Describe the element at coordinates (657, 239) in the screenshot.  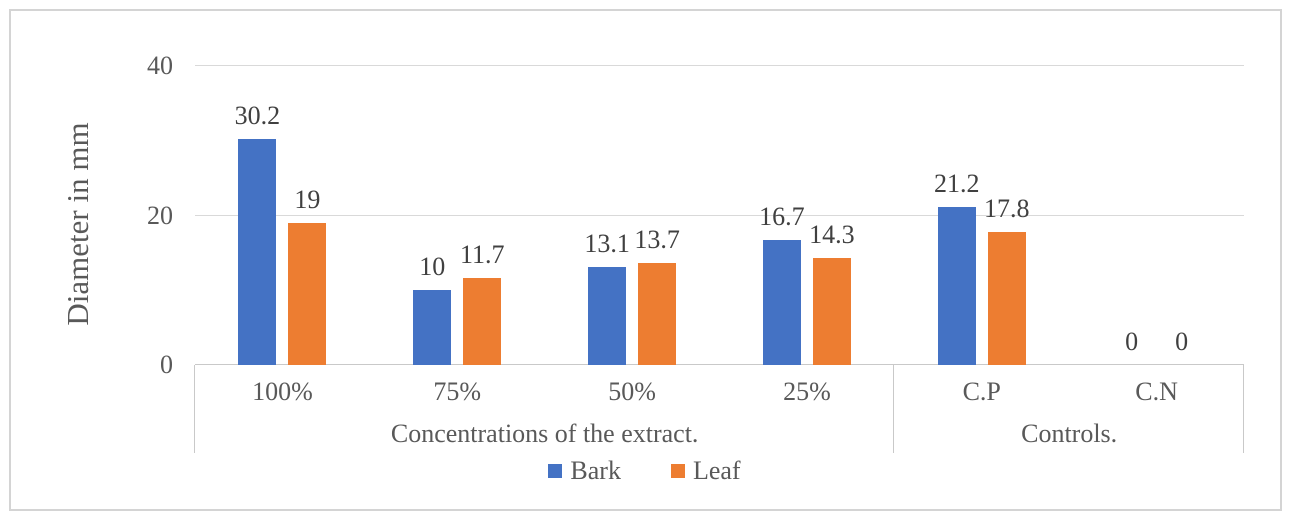
I see `data-label: 13.7` at that location.